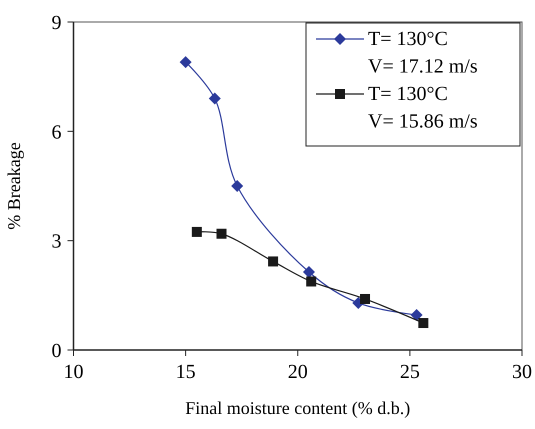 The width and height of the screenshot is (535, 429). What do you see at coordinates (186, 372) in the screenshot?
I see `x-tick-label: 15` at bounding box center [186, 372].